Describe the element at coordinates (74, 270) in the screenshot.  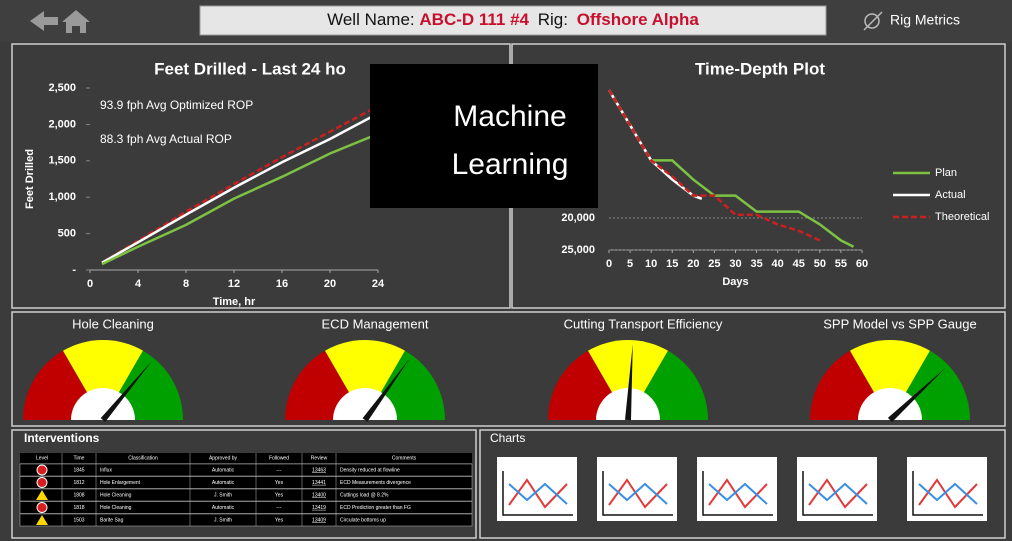
I see `y-tick-label: -` at that location.